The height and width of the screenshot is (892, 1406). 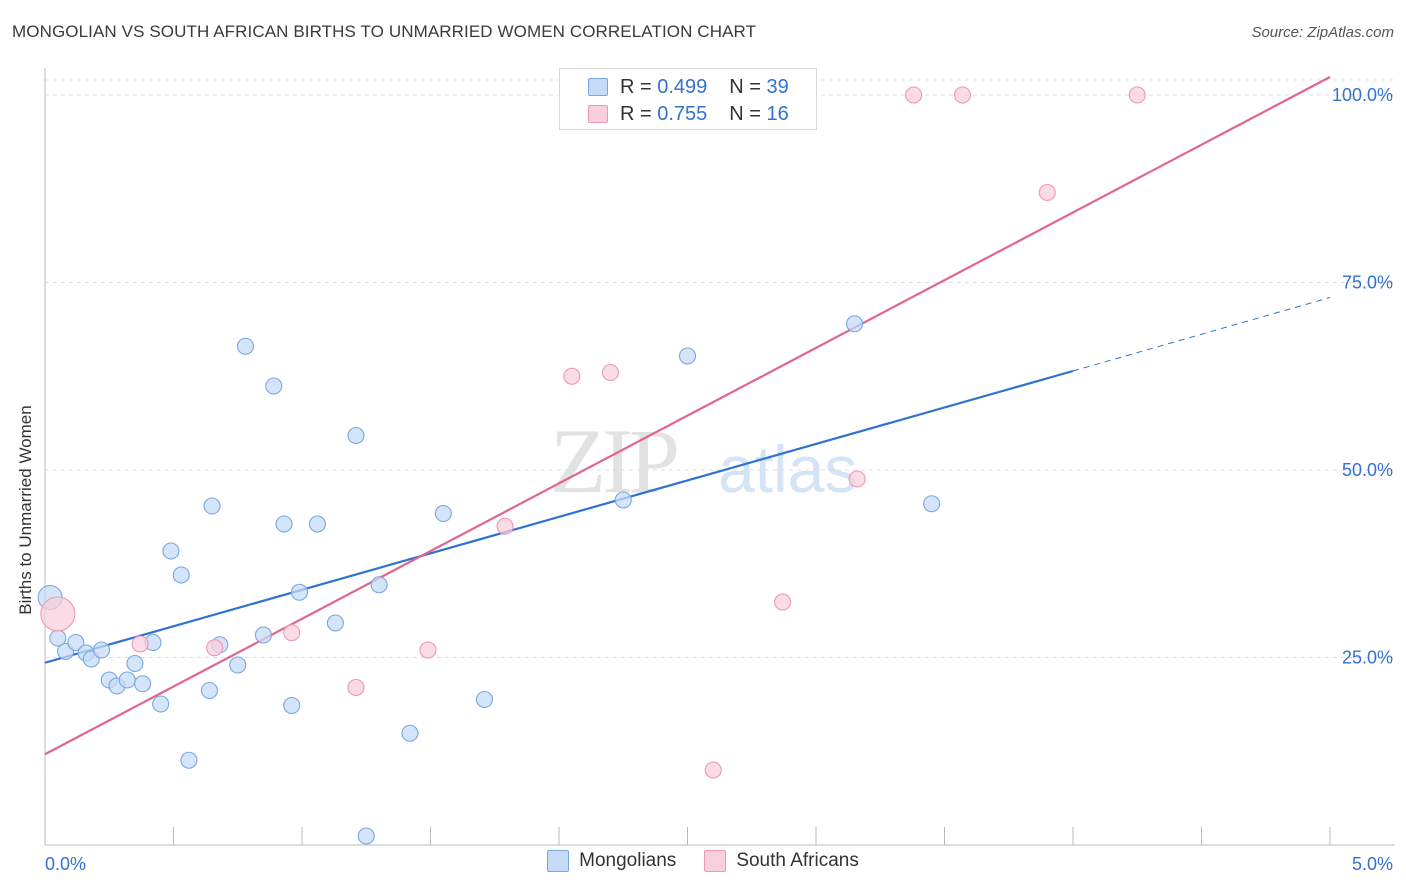 I want to click on legend-item-south-africans: South Africans, so click(x=781, y=861).